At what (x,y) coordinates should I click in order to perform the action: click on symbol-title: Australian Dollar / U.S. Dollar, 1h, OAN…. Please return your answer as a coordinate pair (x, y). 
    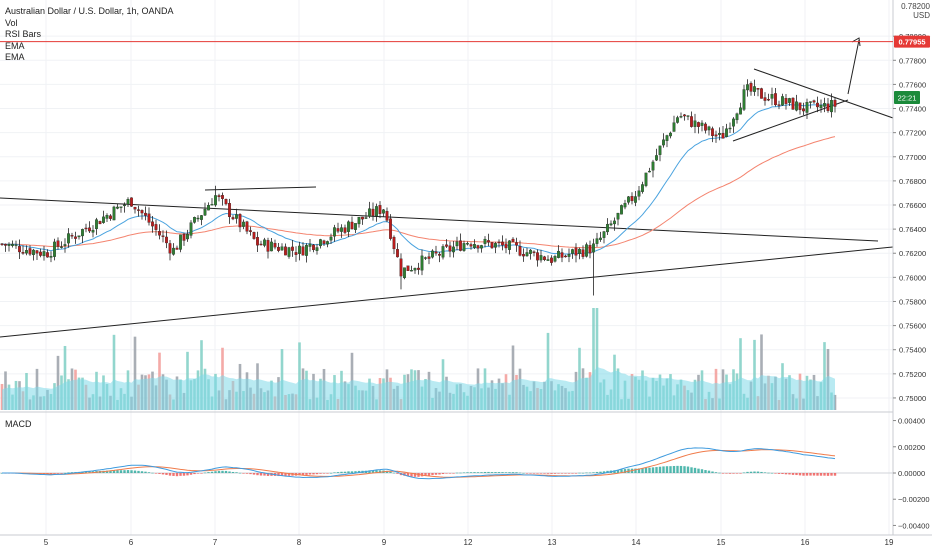
    Looking at the image, I should click on (89, 11).